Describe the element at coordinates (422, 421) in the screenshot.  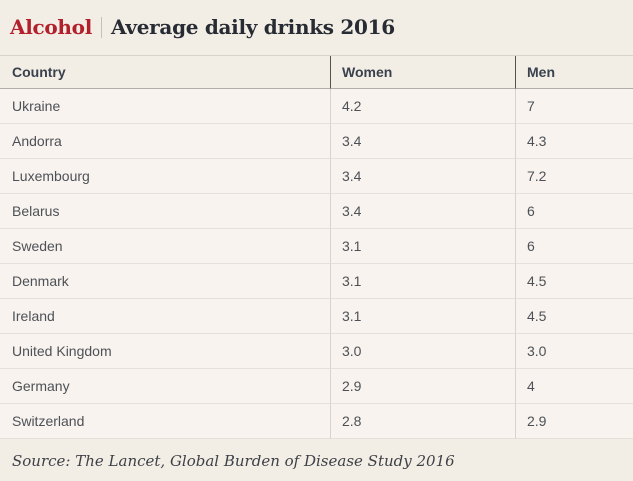
I see `women-cell: 2.8` at that location.